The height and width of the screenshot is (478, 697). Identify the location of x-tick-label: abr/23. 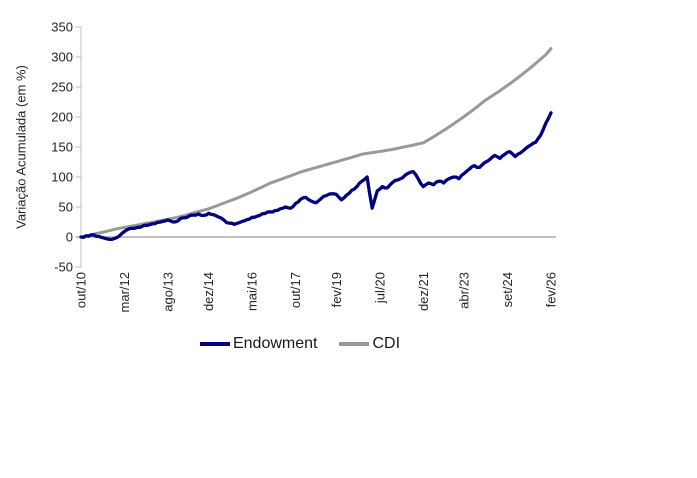
(464, 290).